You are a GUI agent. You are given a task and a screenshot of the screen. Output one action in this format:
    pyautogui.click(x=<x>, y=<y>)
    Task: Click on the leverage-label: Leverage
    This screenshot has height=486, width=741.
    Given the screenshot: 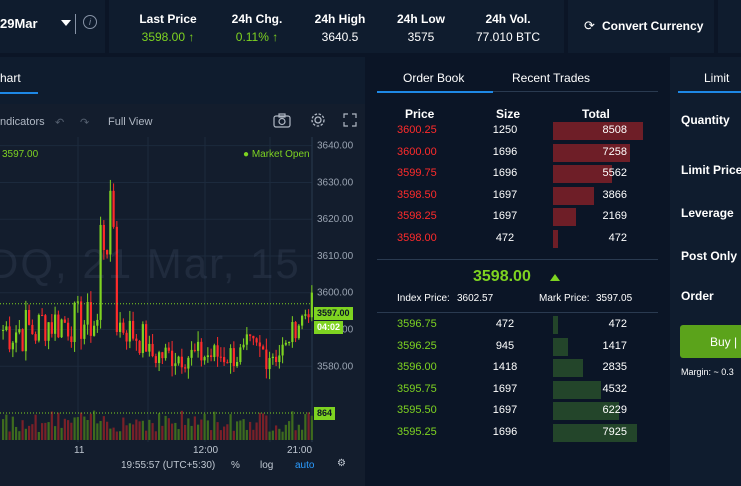 What is the action you would take?
    pyautogui.click(x=707, y=213)
    